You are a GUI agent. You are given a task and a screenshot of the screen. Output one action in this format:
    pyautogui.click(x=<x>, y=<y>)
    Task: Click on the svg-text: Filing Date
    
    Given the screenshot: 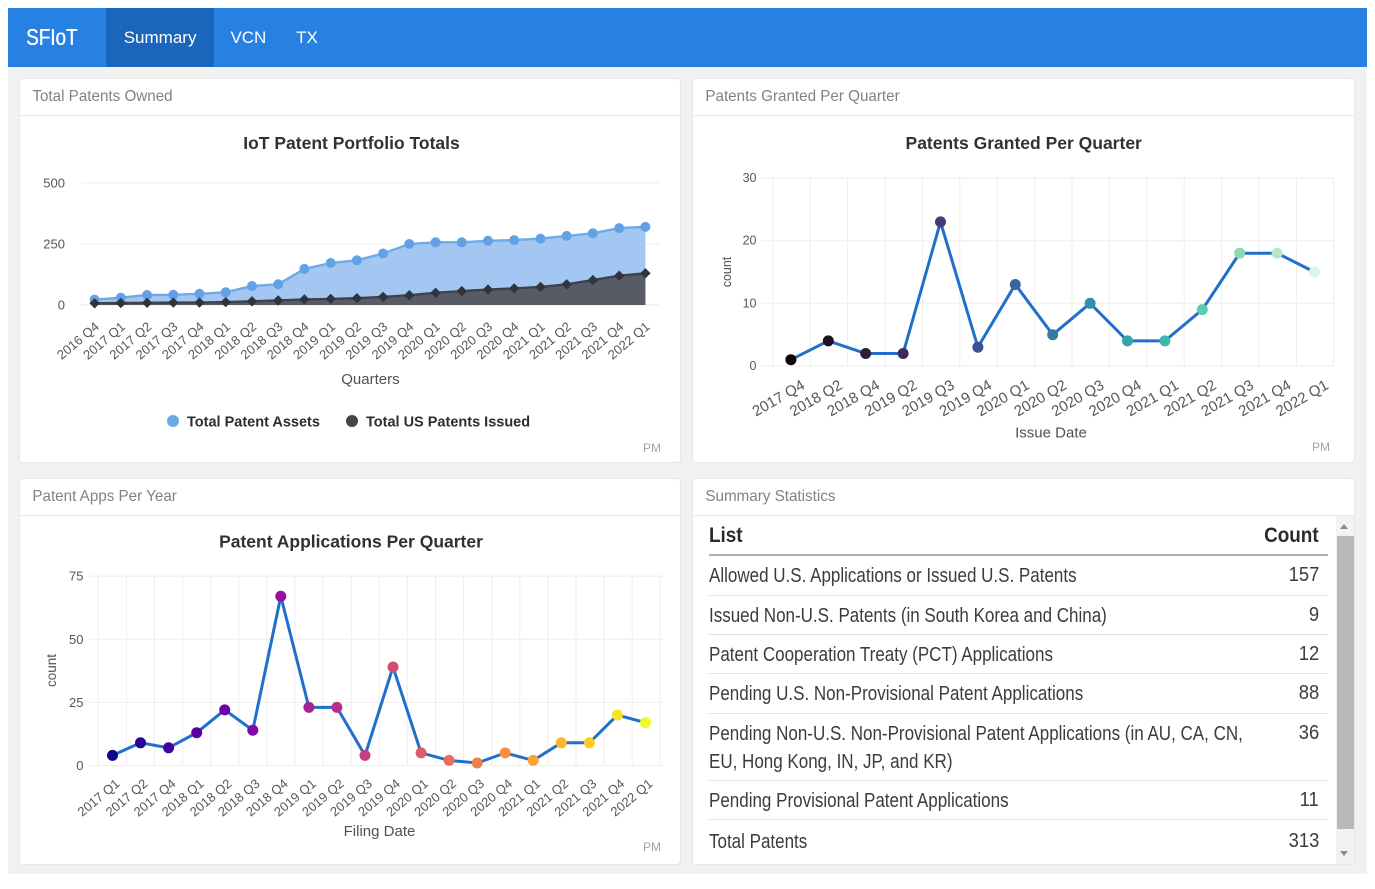 What is the action you would take?
    pyautogui.click(x=380, y=831)
    